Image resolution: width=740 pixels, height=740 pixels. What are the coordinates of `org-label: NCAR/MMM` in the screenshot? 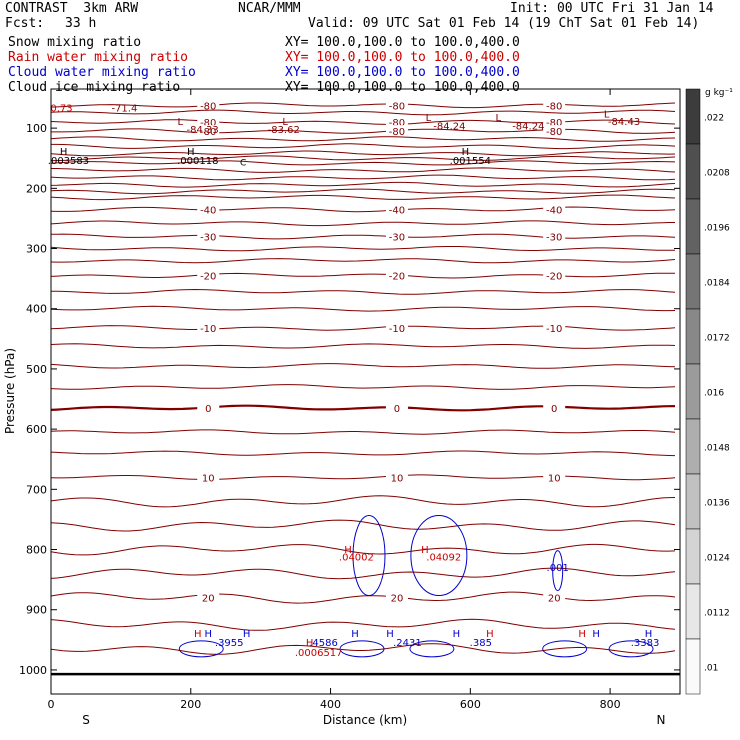 It's located at (269, 8).